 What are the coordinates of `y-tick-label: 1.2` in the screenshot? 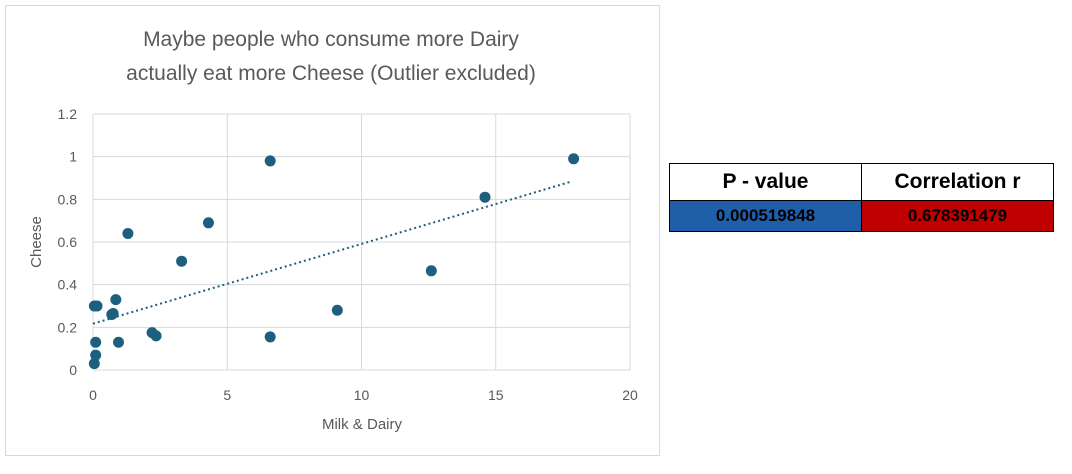 It's located at (68, 114).